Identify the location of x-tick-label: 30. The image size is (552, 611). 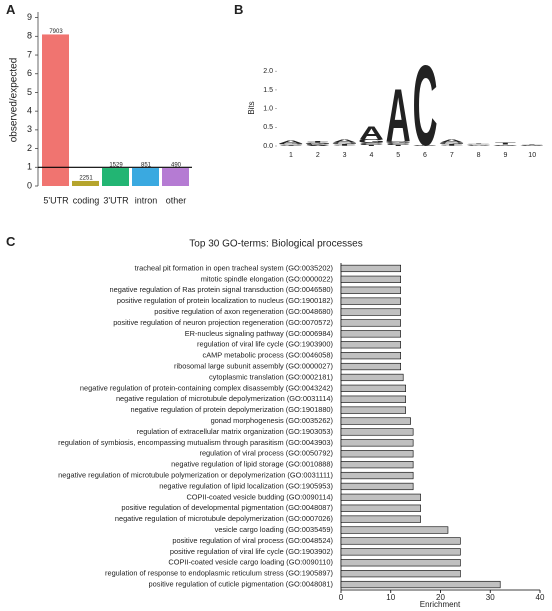
(490, 597).